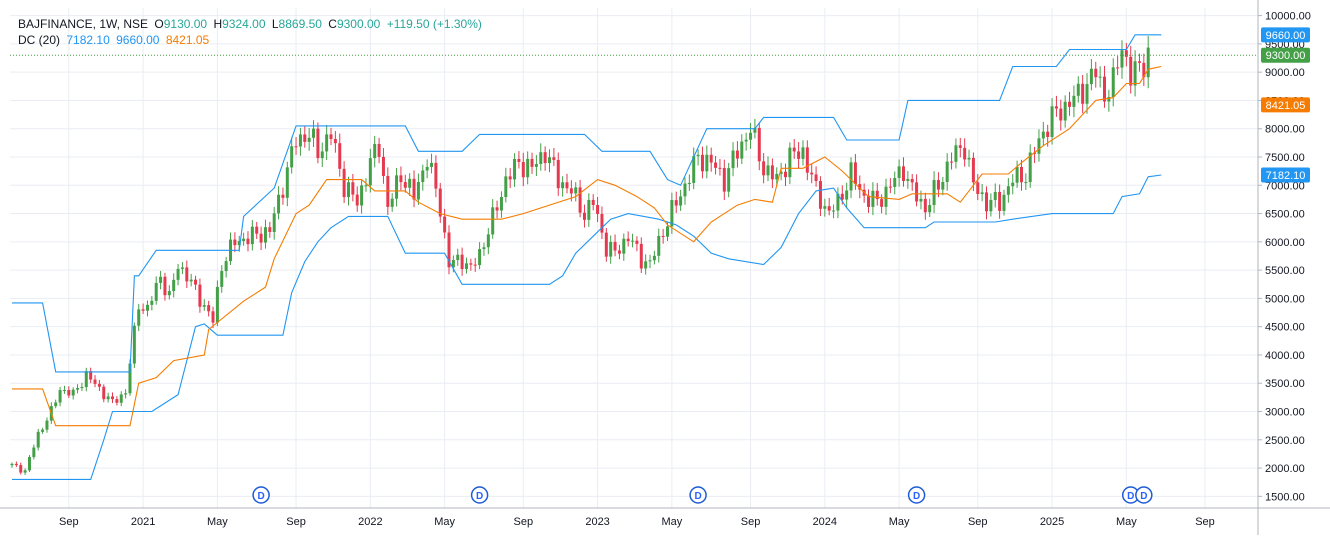 Image resolution: width=1330 pixels, height=548 pixels. Describe the element at coordinates (1285, 384) in the screenshot. I see `price-tick-label: 3500.00` at that location.